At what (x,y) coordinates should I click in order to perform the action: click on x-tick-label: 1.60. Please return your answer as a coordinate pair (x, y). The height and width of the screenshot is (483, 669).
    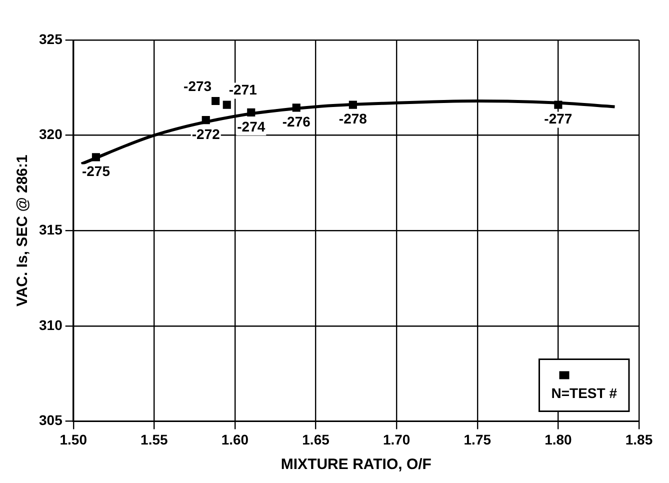
    Looking at the image, I should click on (235, 439).